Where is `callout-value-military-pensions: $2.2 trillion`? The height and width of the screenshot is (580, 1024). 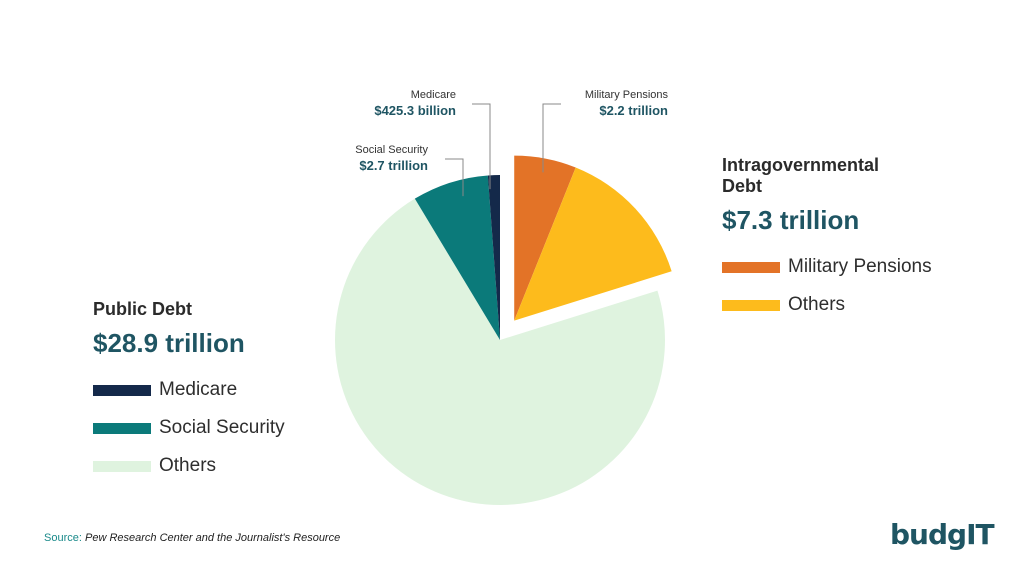
callout-value-military-pensions: $2.2 trillion is located at coordinates (633, 110).